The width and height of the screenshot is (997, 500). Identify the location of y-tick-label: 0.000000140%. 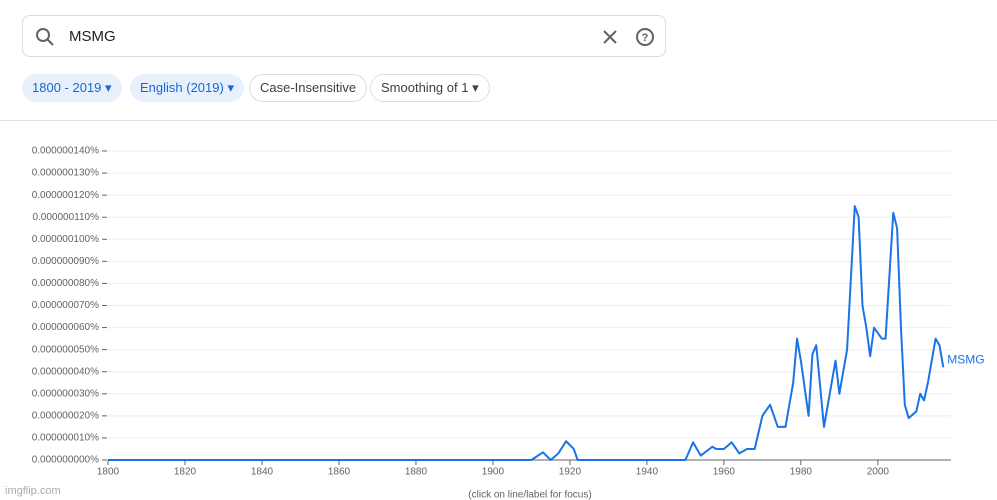
(65, 151).